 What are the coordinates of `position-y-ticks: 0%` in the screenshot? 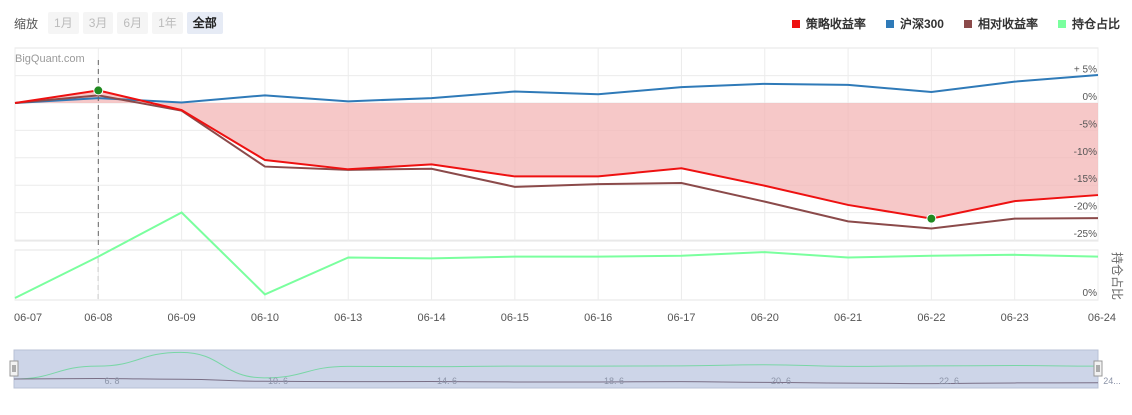 It's located at (1090, 293).